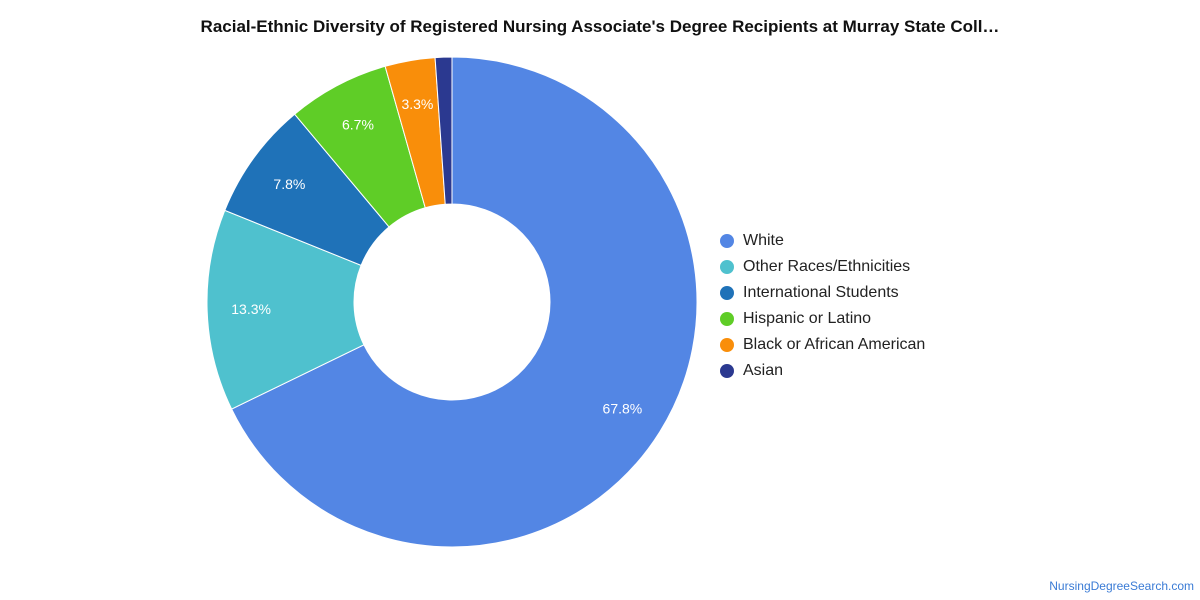  What do you see at coordinates (763, 240) in the screenshot?
I see `legend-label: White` at bounding box center [763, 240].